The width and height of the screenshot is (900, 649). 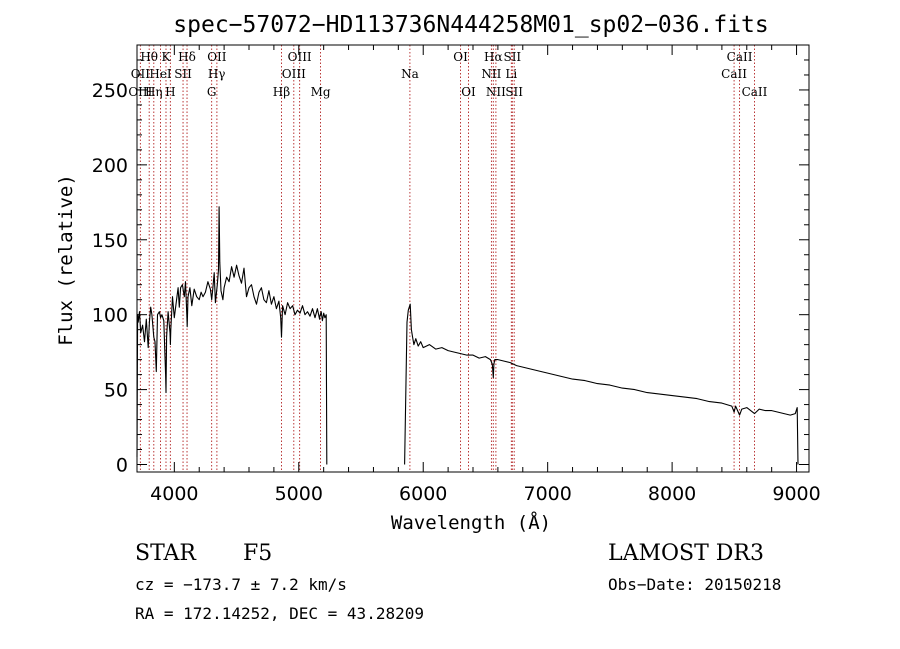 What do you see at coordinates (279, 613) in the screenshot?
I see `coordinates: RA = 172.14252, DEC = 43.28209` at bounding box center [279, 613].